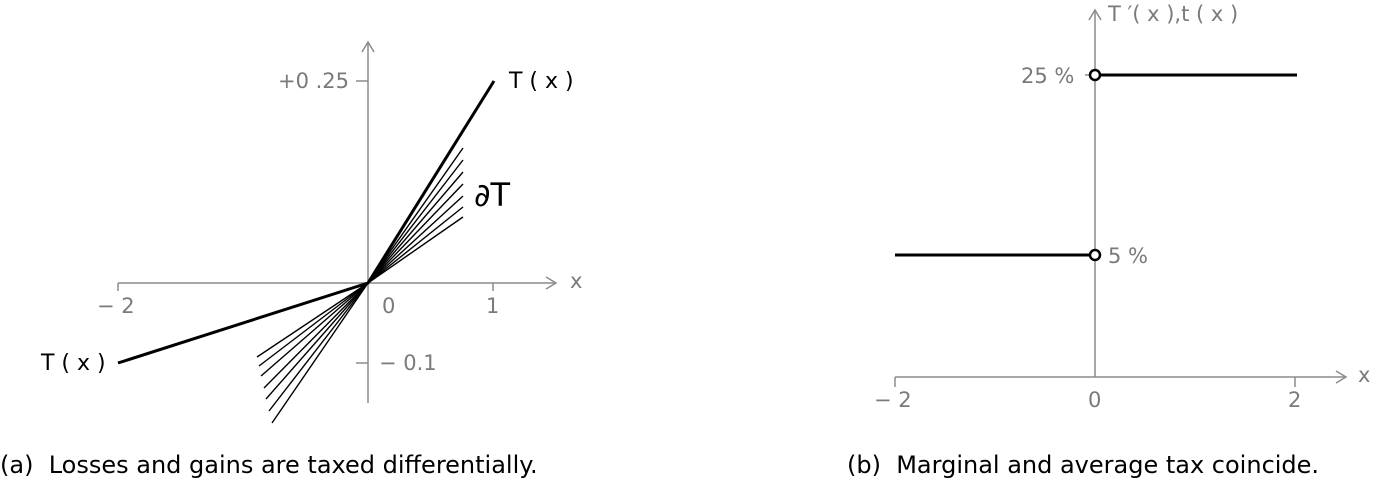 This screenshot has height=481, width=1379. What do you see at coordinates (313, 81) in the screenshot?
I see `panel-a-tick-label-y-pos: +0 .25` at bounding box center [313, 81].